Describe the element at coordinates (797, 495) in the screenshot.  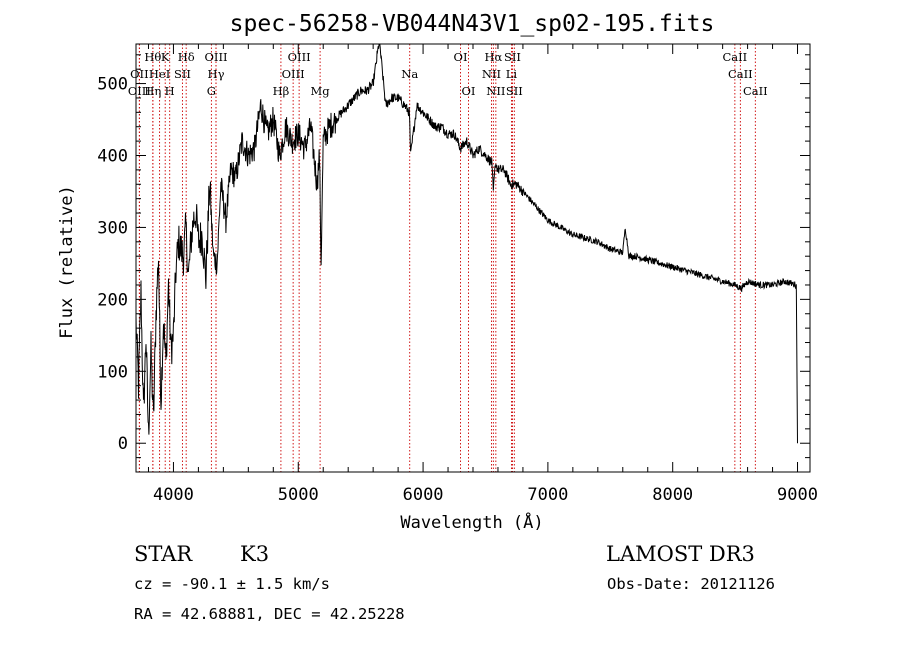
I see `x-tick-label: 9000` at that location.